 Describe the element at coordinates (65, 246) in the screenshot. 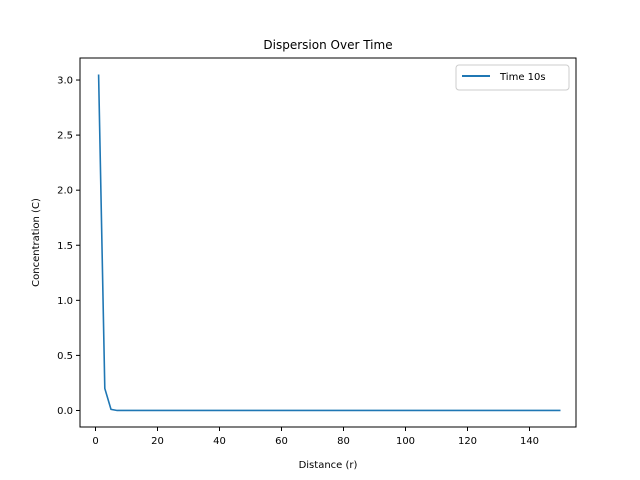

I see `y-tick-label: 1.5` at that location.